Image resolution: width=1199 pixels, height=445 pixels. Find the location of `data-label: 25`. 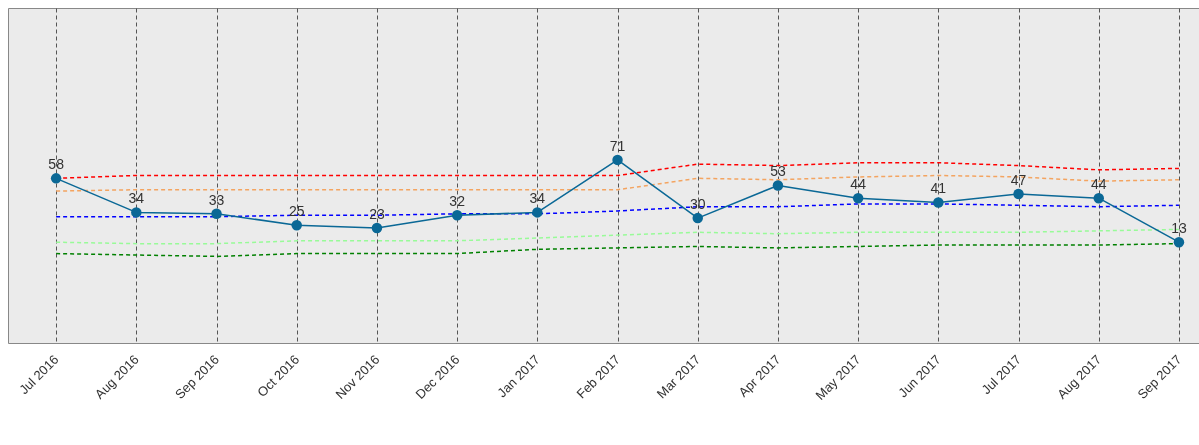

data-label: 25 is located at coordinates (296, 211).